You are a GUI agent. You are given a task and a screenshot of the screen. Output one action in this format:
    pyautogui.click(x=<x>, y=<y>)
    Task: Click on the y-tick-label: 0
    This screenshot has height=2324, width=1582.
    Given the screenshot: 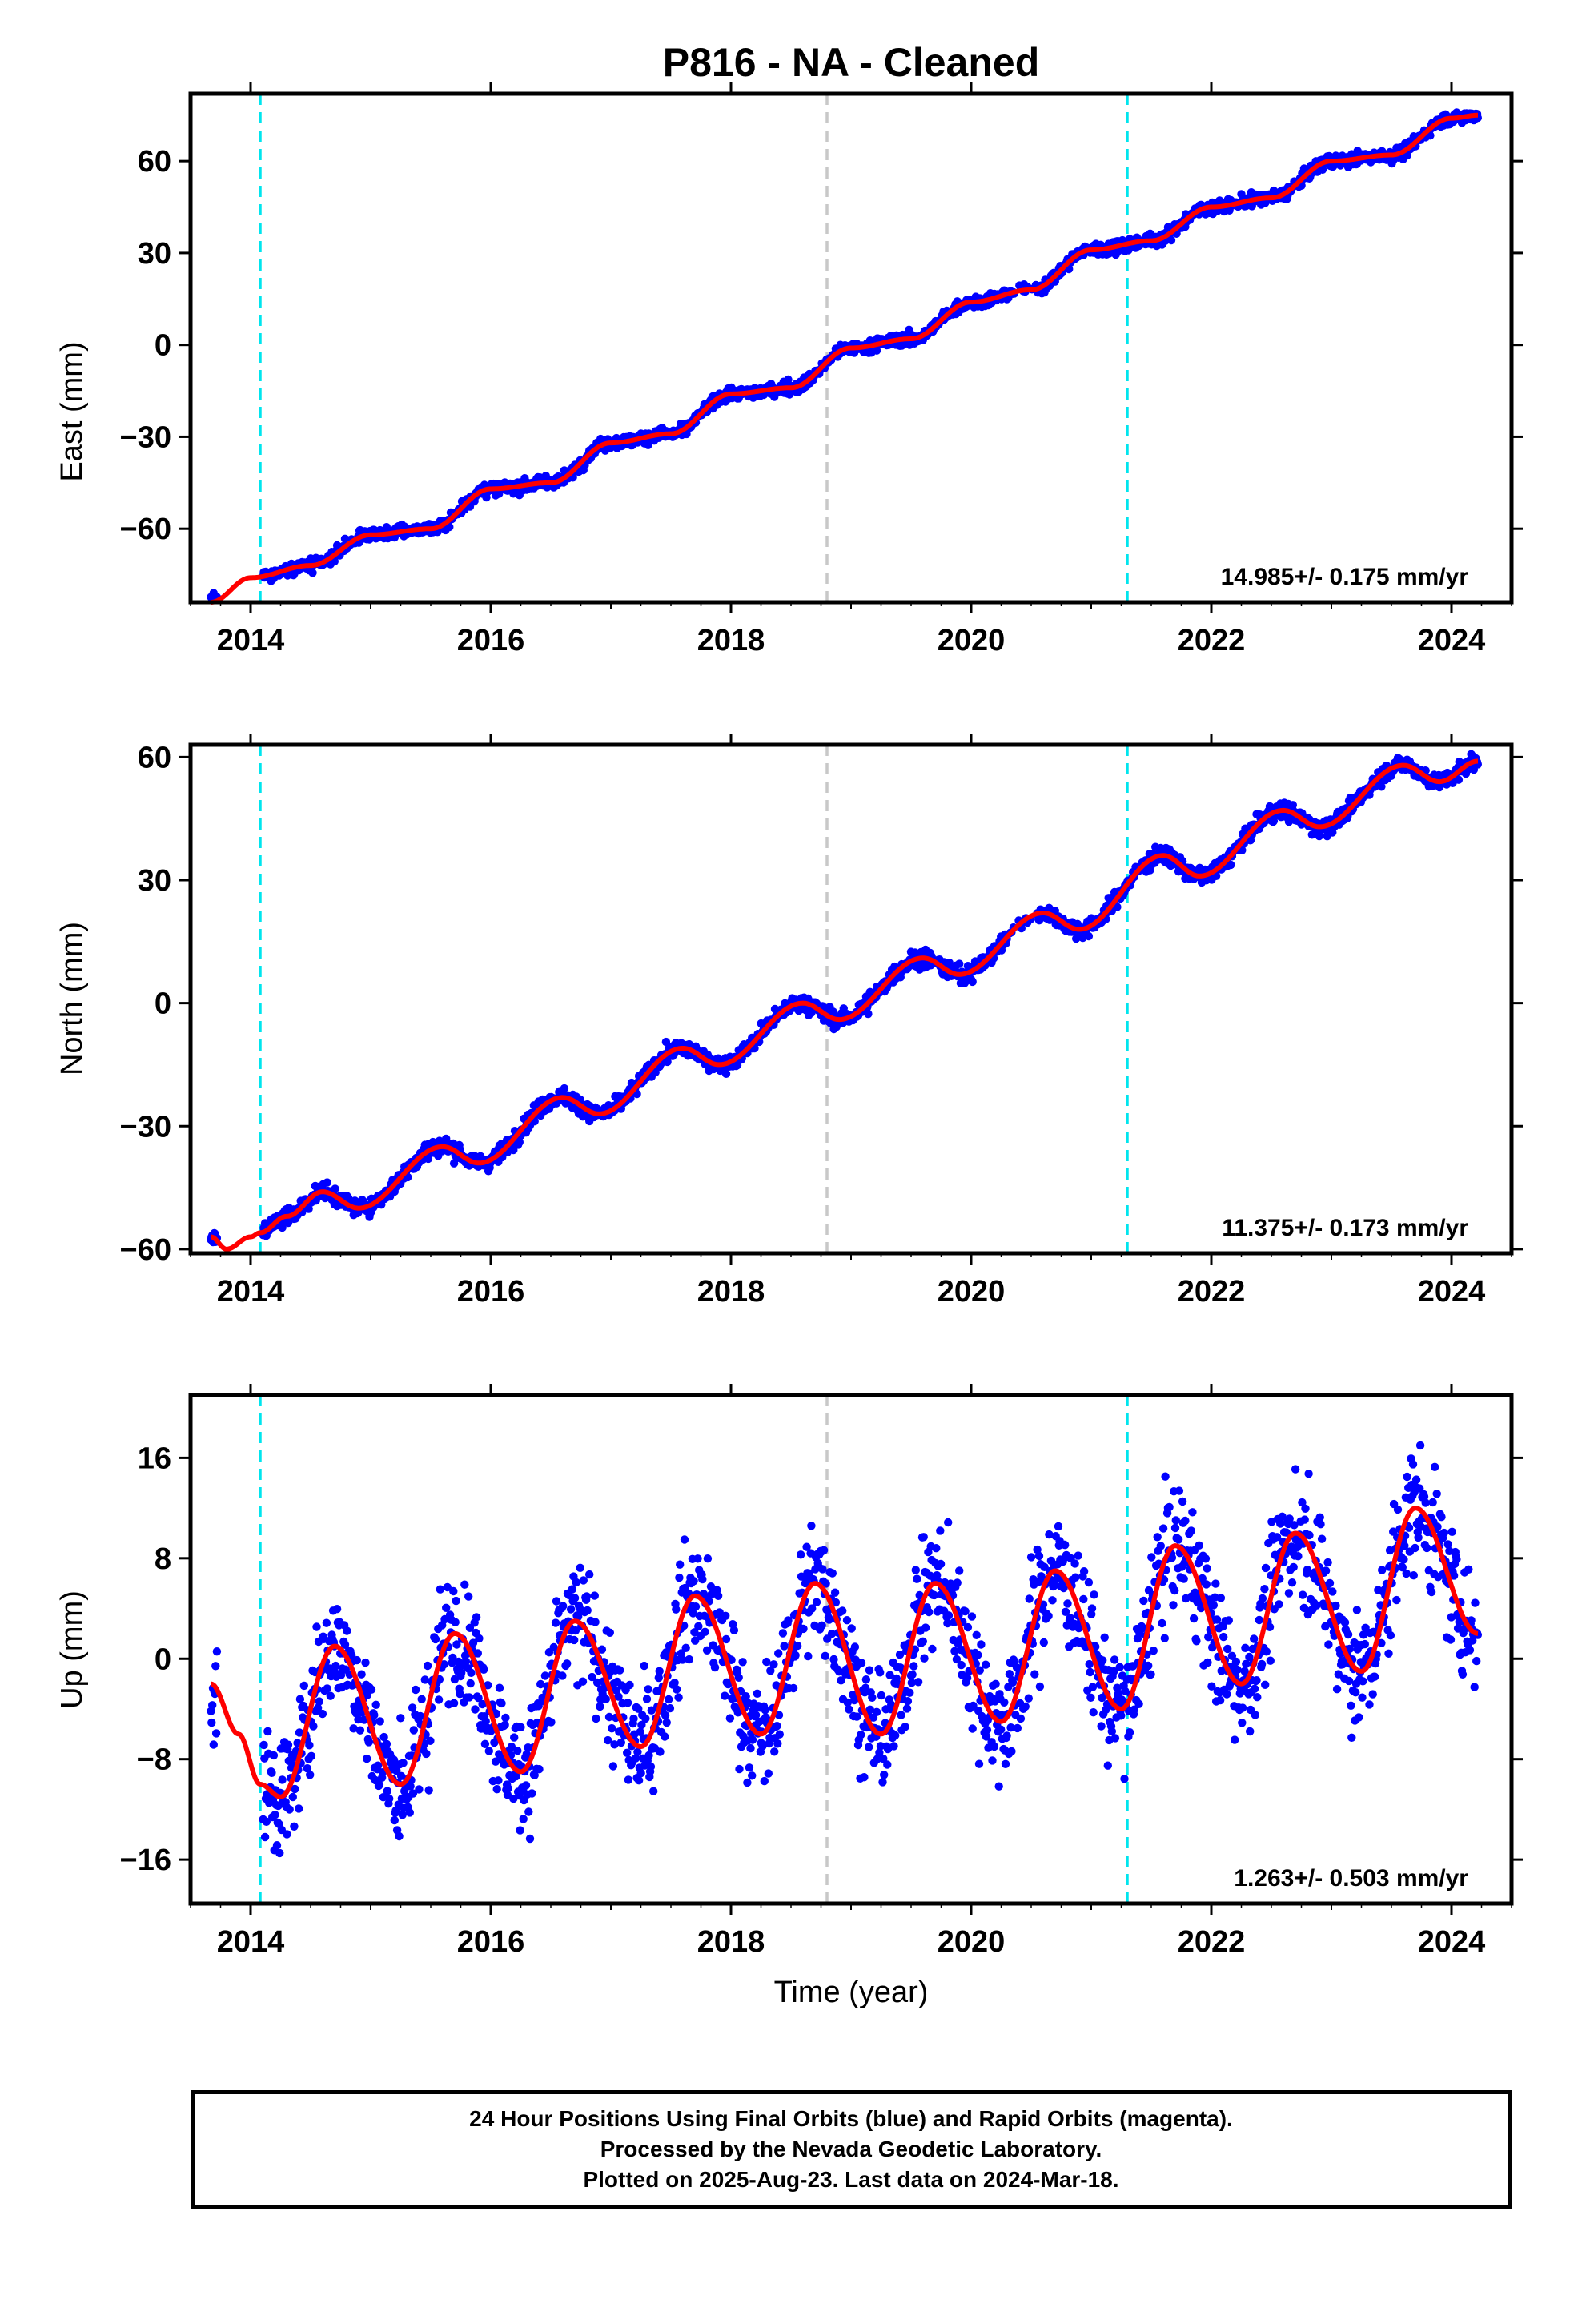 What is the action you would take?
    pyautogui.click(x=163, y=1004)
    